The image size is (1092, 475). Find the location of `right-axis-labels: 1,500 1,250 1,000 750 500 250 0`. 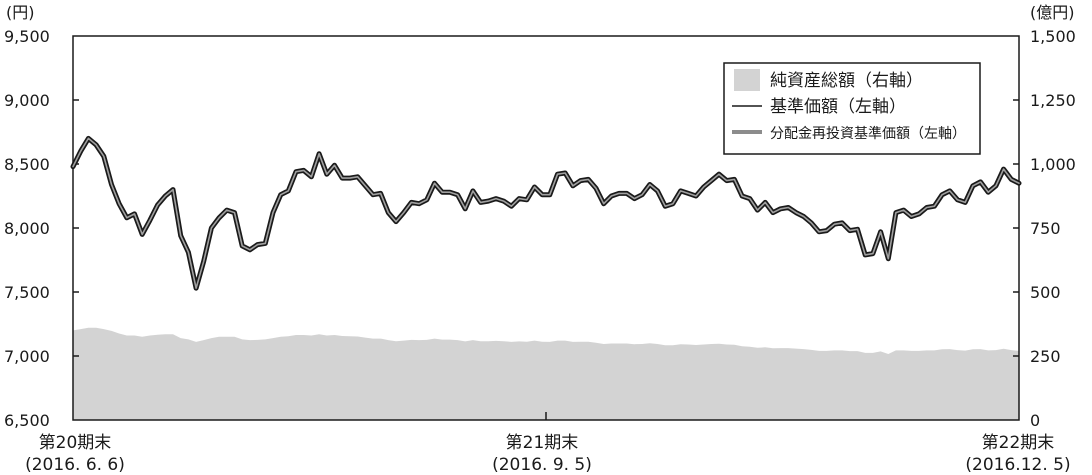

right-axis-labels: 1,500 1,250 1,000 750 500 250 0 is located at coordinates (1053, 228).